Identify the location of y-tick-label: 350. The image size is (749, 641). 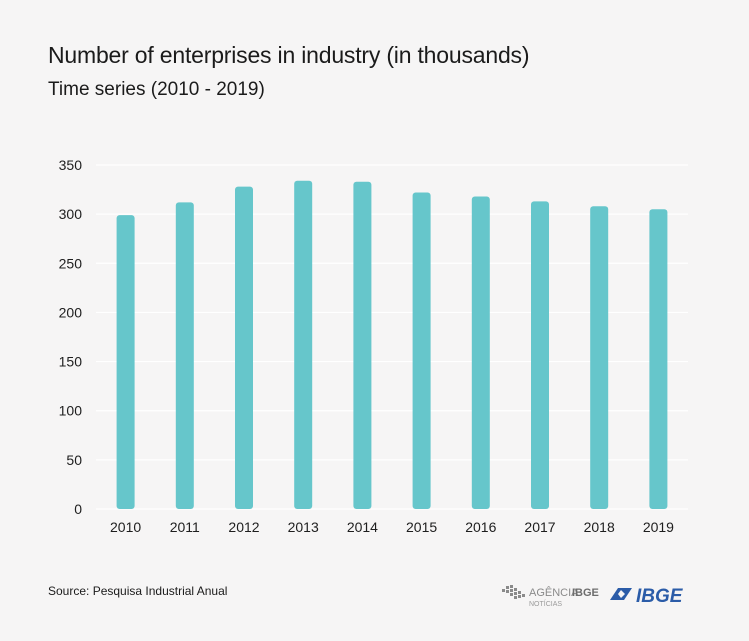
(71, 165).